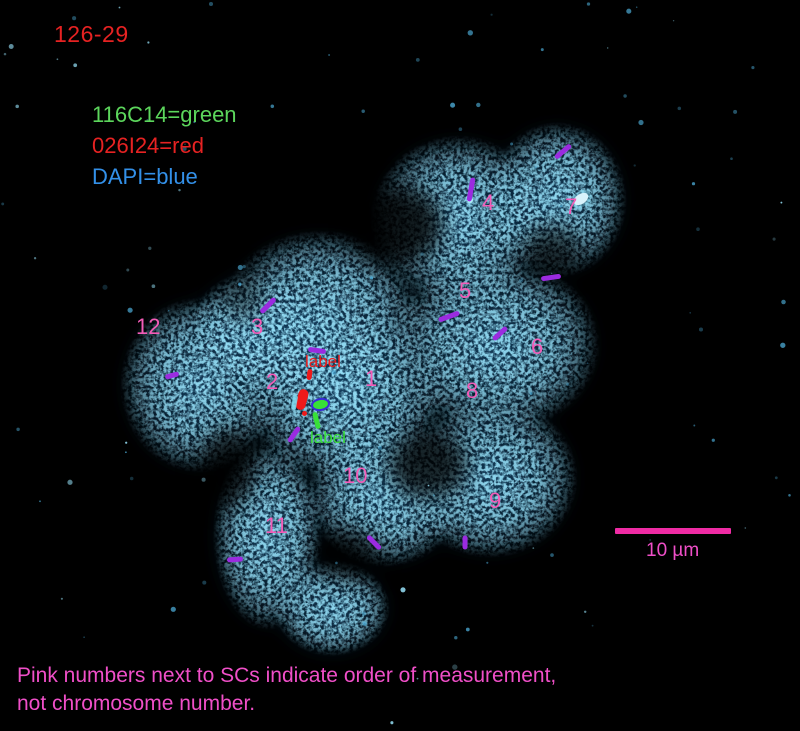 This screenshot has height=731, width=800. Describe the element at coordinates (316, 420) in the screenshot. I see `green-probe-signal-line` at that location.